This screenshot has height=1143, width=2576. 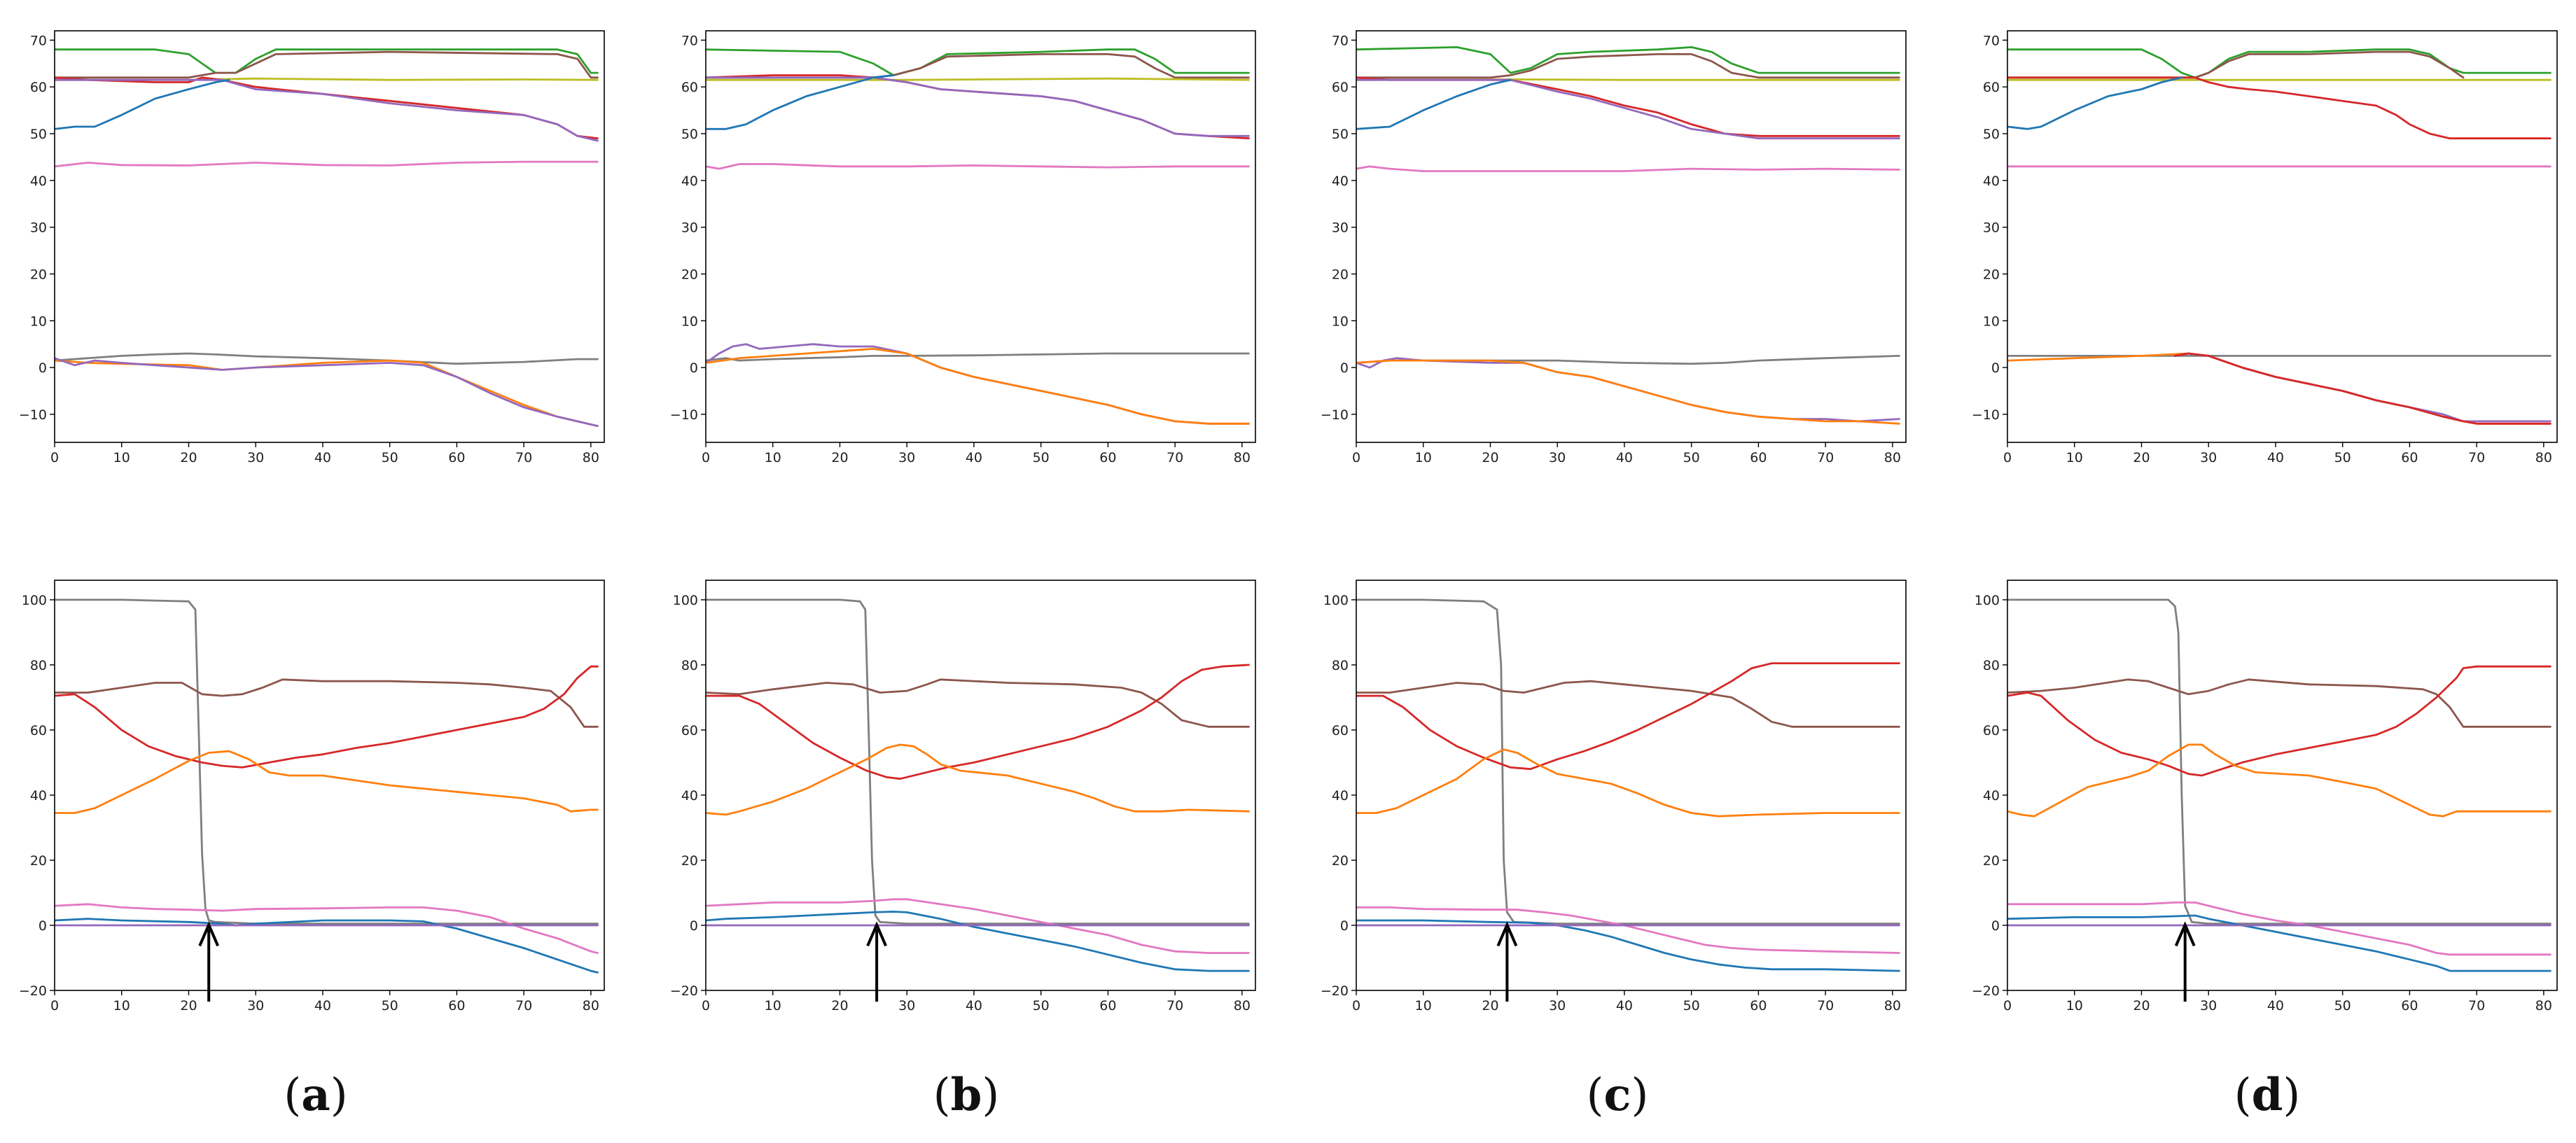 What do you see at coordinates (1340, 87) in the screenshot?
I see `y-tick-label: 60` at bounding box center [1340, 87].